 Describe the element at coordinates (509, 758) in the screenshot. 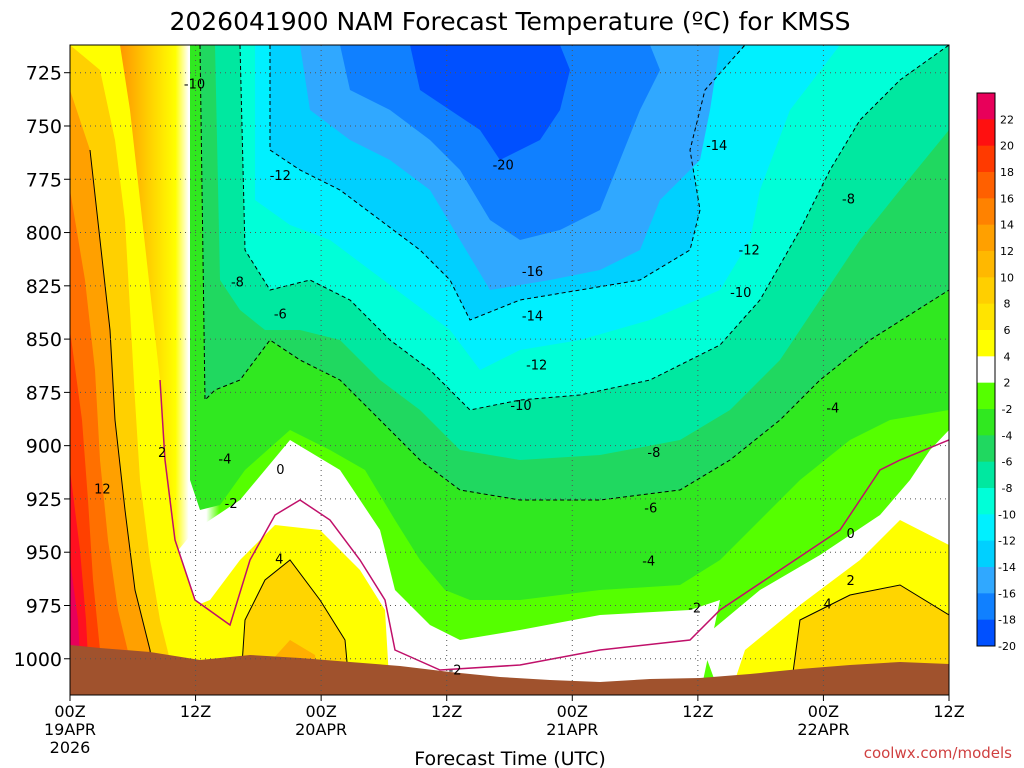

I see `x-axis-label: Forecast Time (UTC)` at that location.